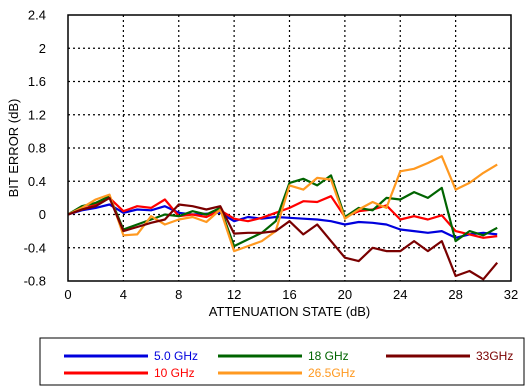 The image size is (525, 391). I want to click on y-tick-label: -0.4, so click(35, 247).